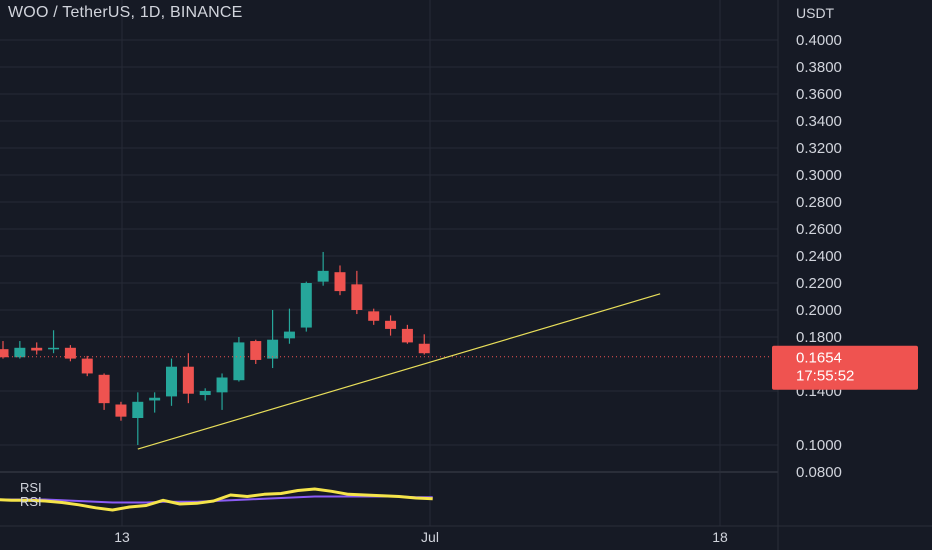 The image size is (932, 550). I want to click on currency-label: USDT, so click(815, 13).